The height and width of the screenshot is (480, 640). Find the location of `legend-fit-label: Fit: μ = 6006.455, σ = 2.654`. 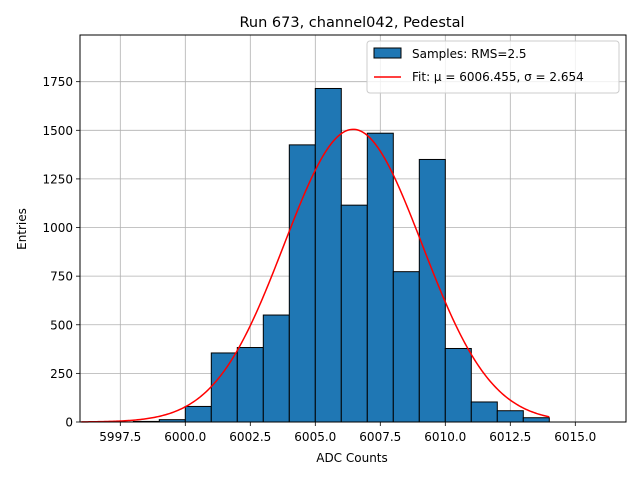

legend-fit-label: Fit: μ = 6006.455, σ = 2.654 is located at coordinates (498, 77).